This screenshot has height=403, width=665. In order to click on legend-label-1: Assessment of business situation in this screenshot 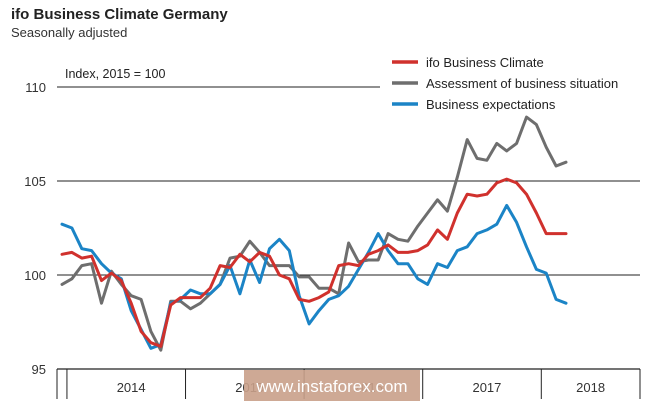, I will do `click(522, 83)`.